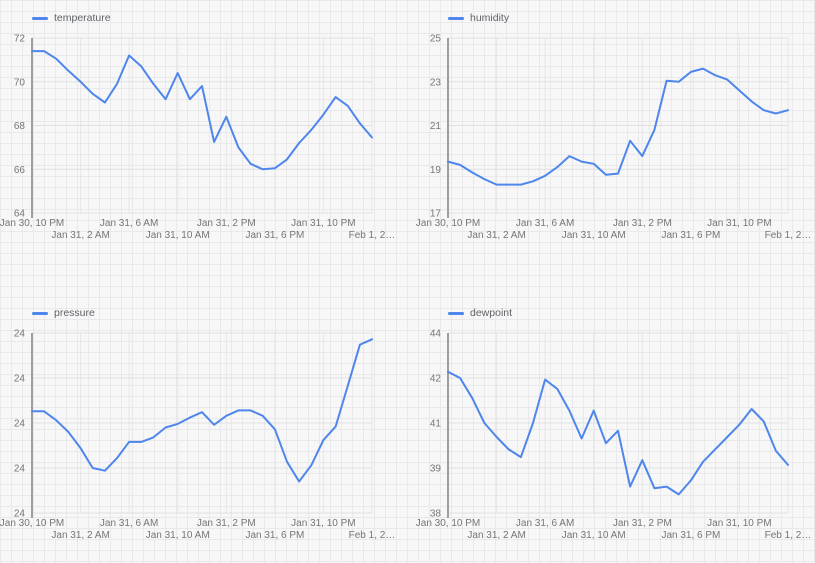 The height and width of the screenshot is (563, 815). I want to click on legend-pressure: pressure, so click(63, 313).